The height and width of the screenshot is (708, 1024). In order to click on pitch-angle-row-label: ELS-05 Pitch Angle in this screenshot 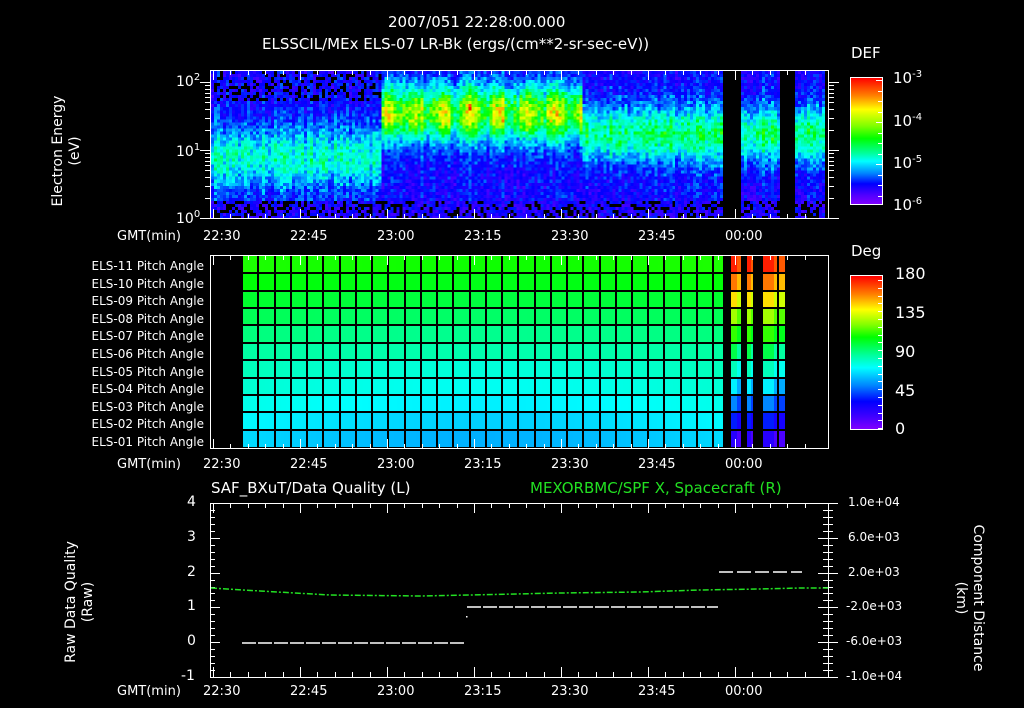, I will do `click(147, 371)`.